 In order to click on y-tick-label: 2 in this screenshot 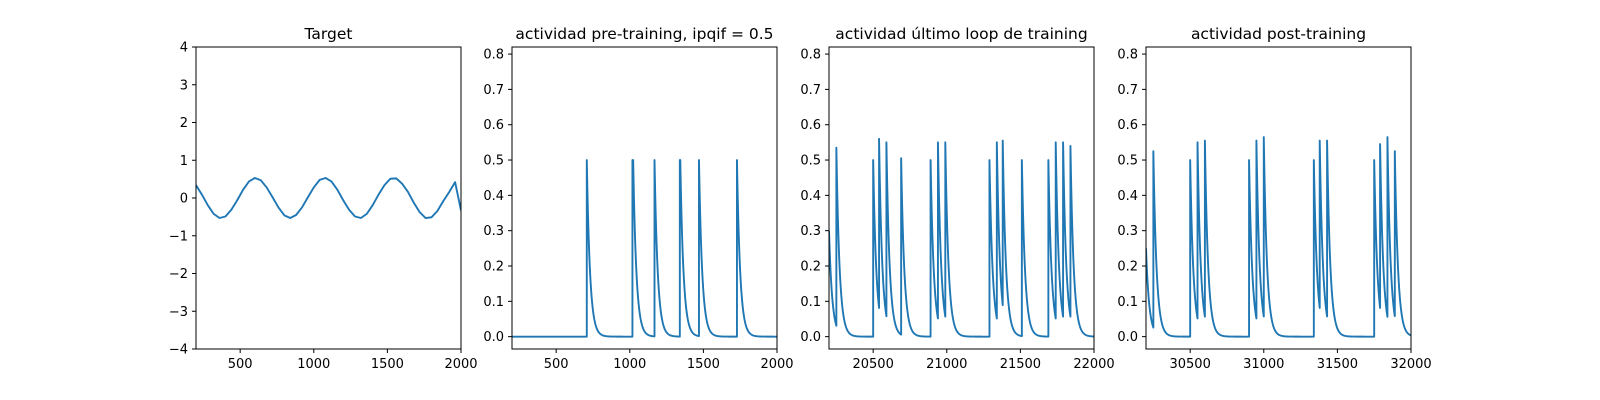, I will do `click(184, 123)`.